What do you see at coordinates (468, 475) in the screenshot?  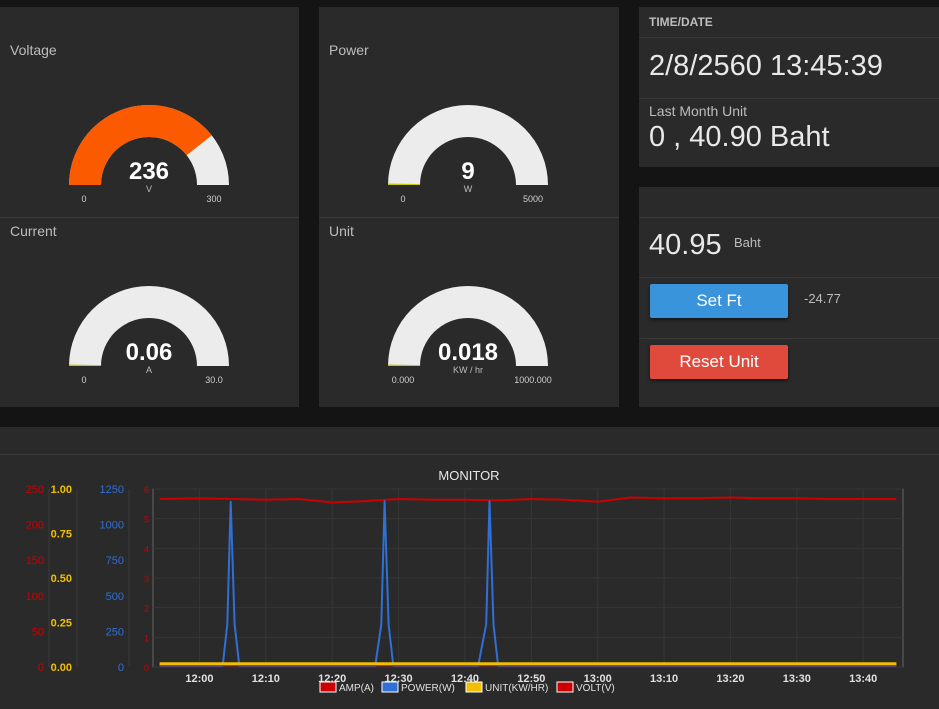 I see `chart-title: MONITOR` at bounding box center [468, 475].